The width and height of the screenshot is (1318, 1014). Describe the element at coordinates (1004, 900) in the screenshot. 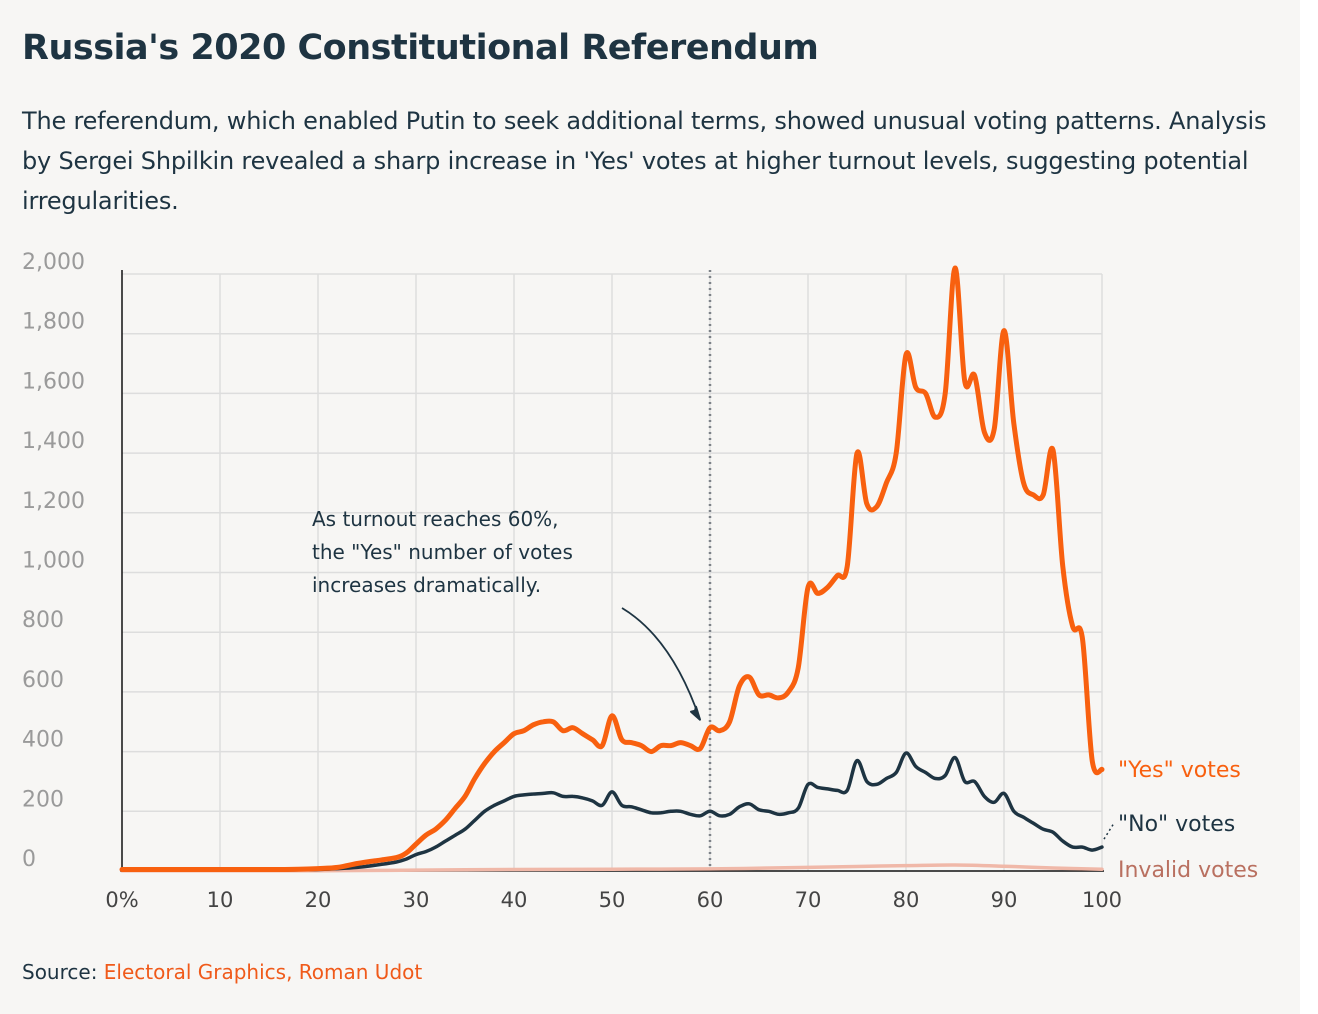

I see `x-tick-label-90: 90` at that location.